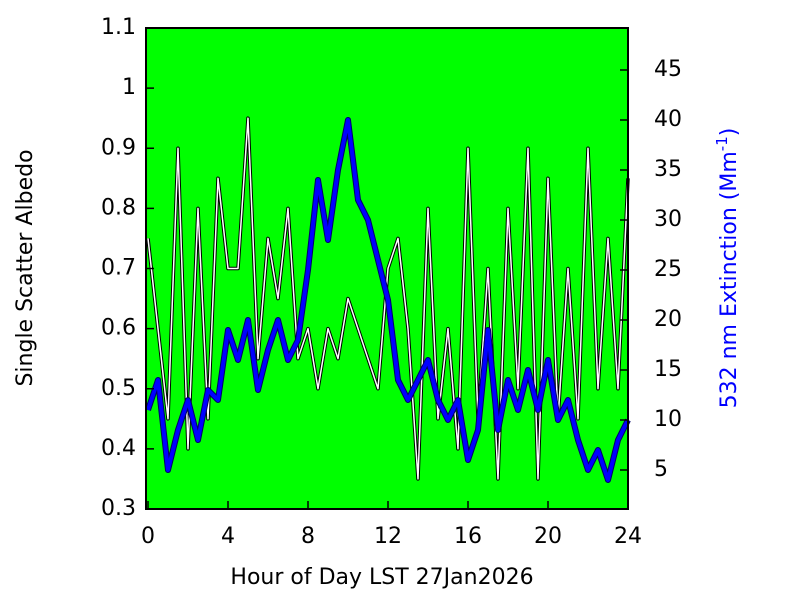  Describe the element at coordinates (118, 27) in the screenshot. I see `y-tick-label: 1.1` at that location.